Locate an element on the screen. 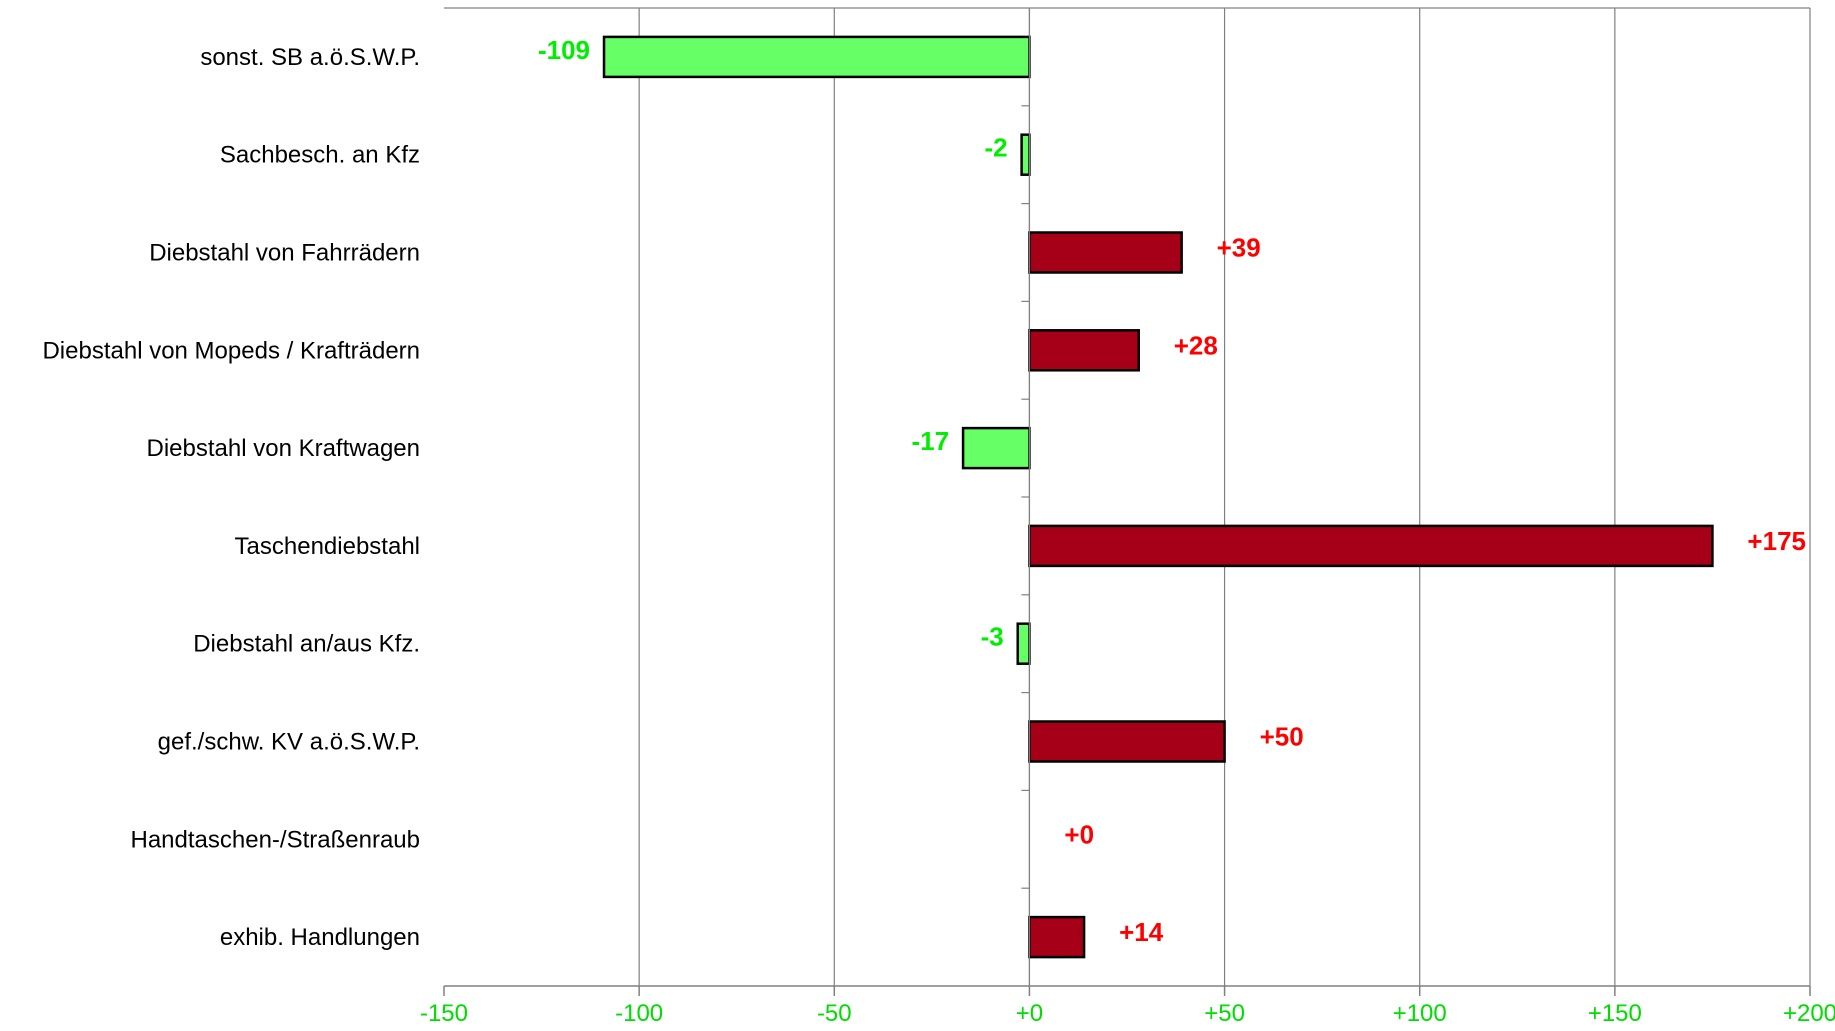 This screenshot has height=1031, width=1835. data-label: +39 is located at coordinates (1239, 248).